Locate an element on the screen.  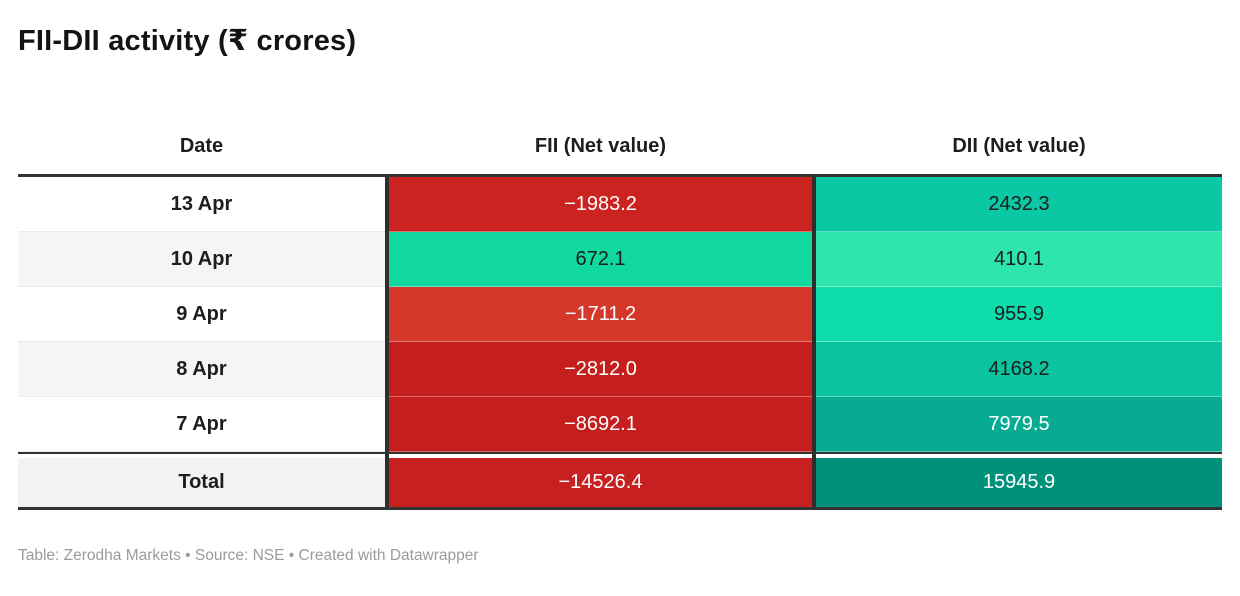
dii-cell: 410.1 is located at coordinates (1019, 259).